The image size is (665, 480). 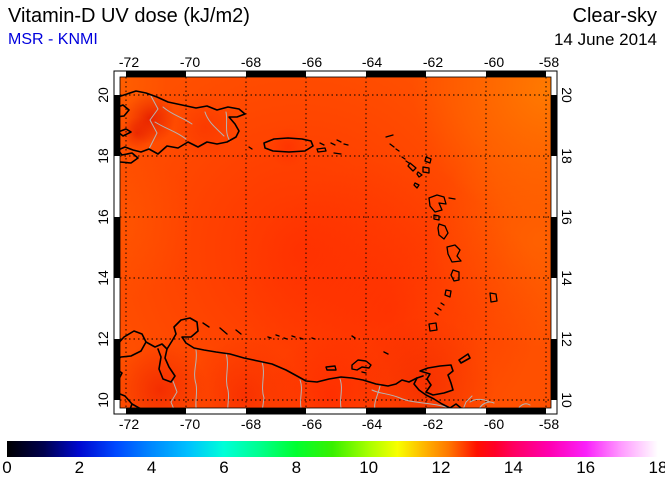 What do you see at coordinates (339, 424) in the screenshot?
I see `lon-tick-labels-bottom: -72 -70 -68 -66 -64 -62 -60 -58` at bounding box center [339, 424].